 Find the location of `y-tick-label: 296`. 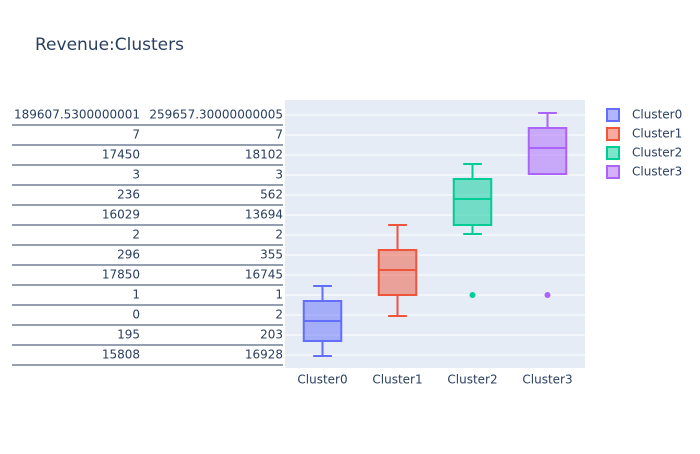

y-tick-label: 296 is located at coordinates (128, 255).